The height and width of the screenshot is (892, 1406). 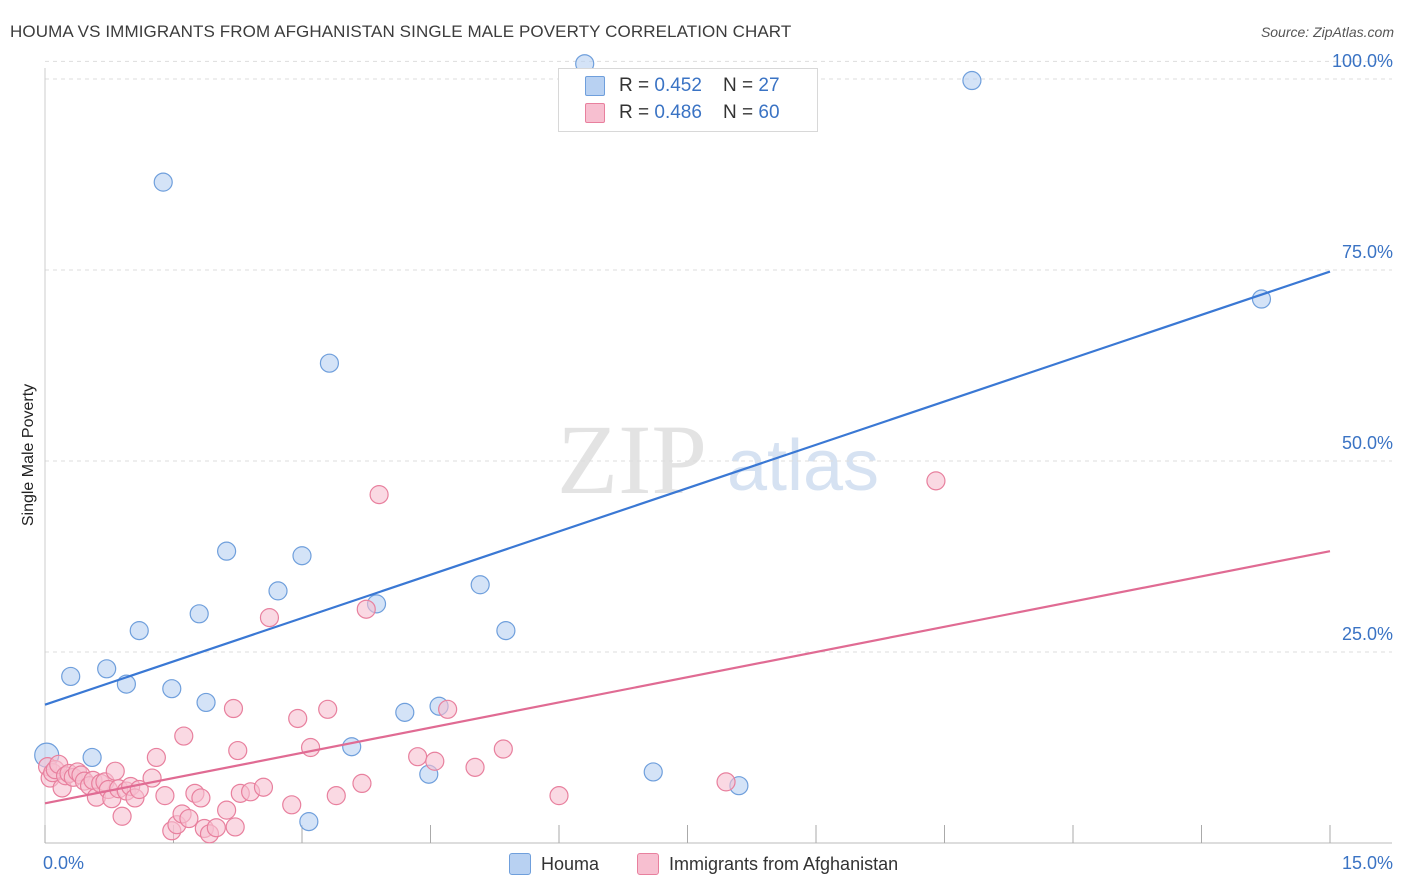 What do you see at coordinates (648, 864) in the screenshot?
I see `bottom-legend-swatch-afghanistan` at bounding box center [648, 864].